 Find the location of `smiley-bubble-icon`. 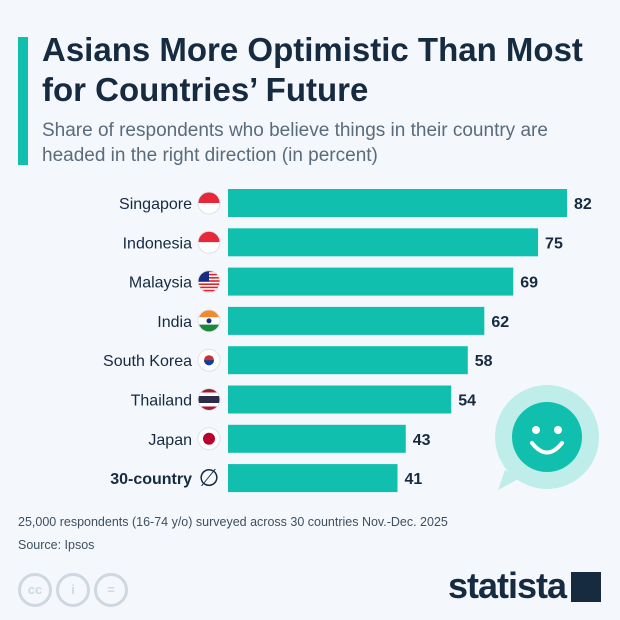

smiley-bubble-icon is located at coordinates (547, 437).